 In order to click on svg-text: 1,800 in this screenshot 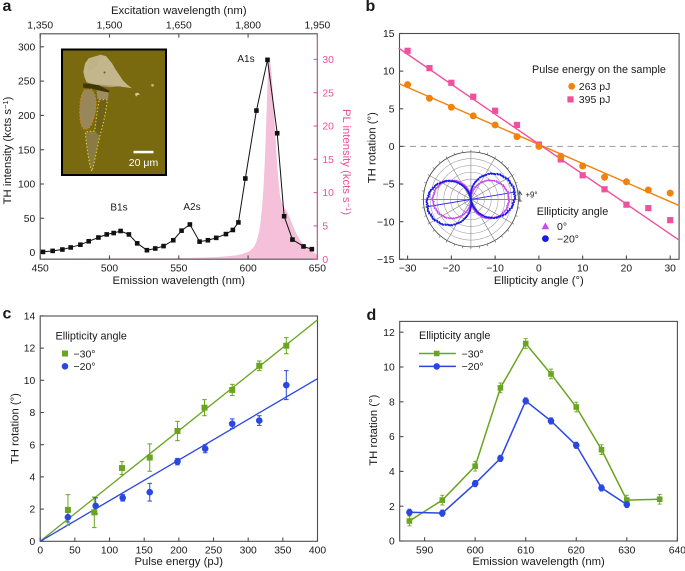, I will do `click(248, 26)`.